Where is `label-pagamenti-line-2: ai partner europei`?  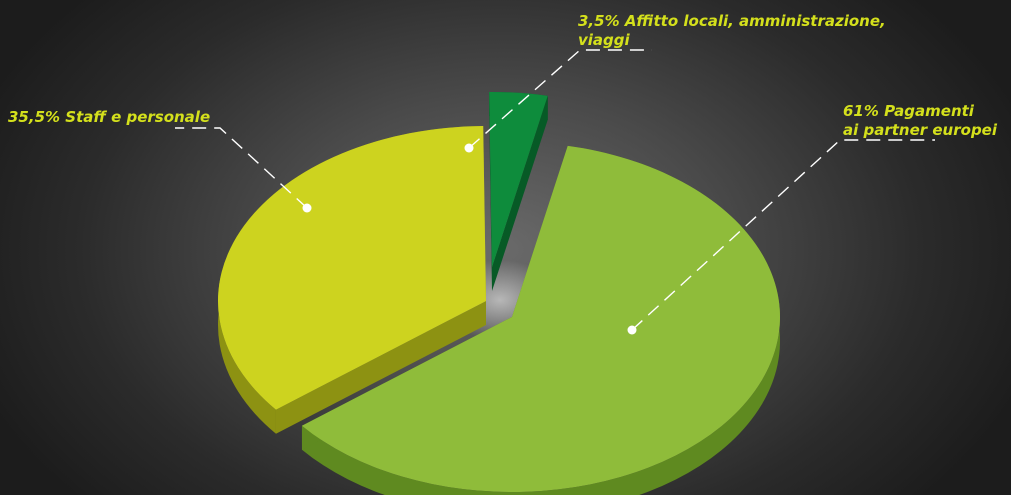
label-pagamenti-line-2: ai partner europei is located at coordinates (920, 130).